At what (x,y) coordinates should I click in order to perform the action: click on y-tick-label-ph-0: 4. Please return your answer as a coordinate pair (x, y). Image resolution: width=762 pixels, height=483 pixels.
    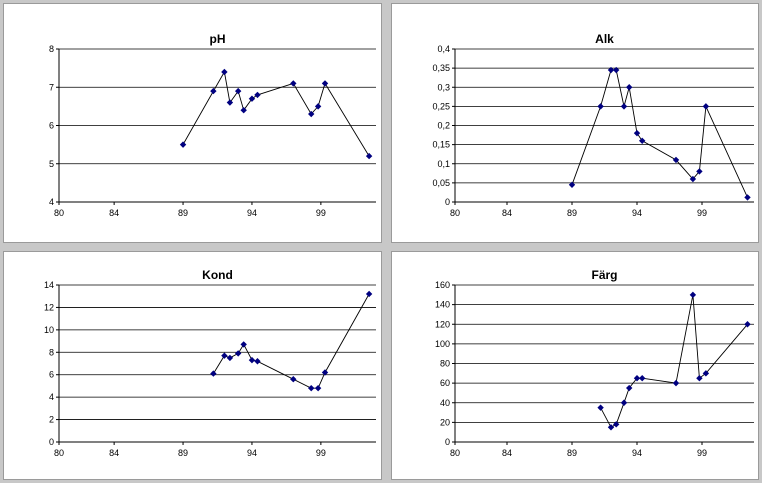
    Looking at the image, I should click on (51, 202).